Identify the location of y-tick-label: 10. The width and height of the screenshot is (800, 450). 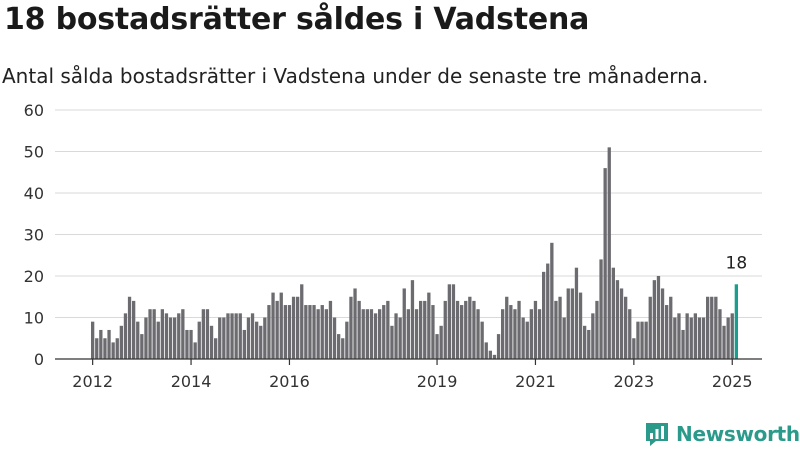
(34, 318).